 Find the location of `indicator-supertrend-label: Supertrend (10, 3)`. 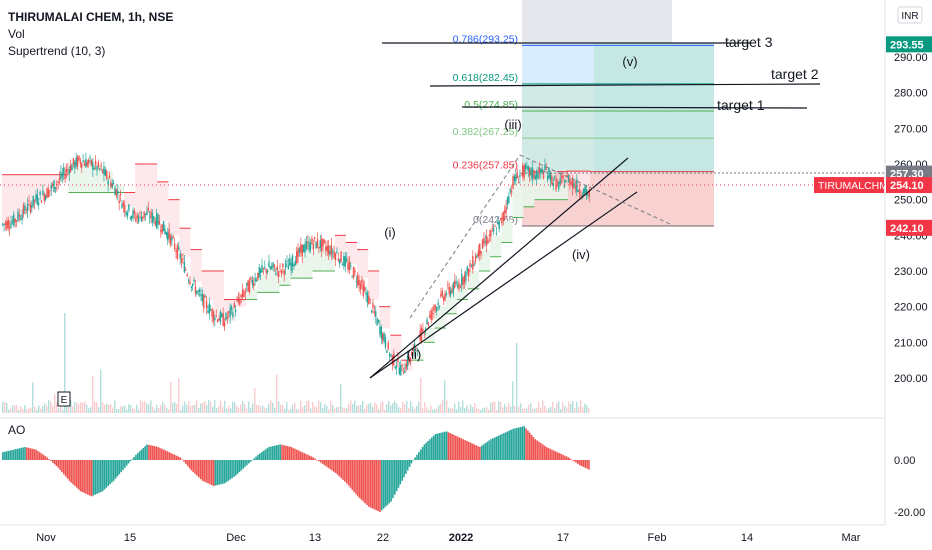

indicator-supertrend-label: Supertrend (10, 3) is located at coordinates (56, 51).